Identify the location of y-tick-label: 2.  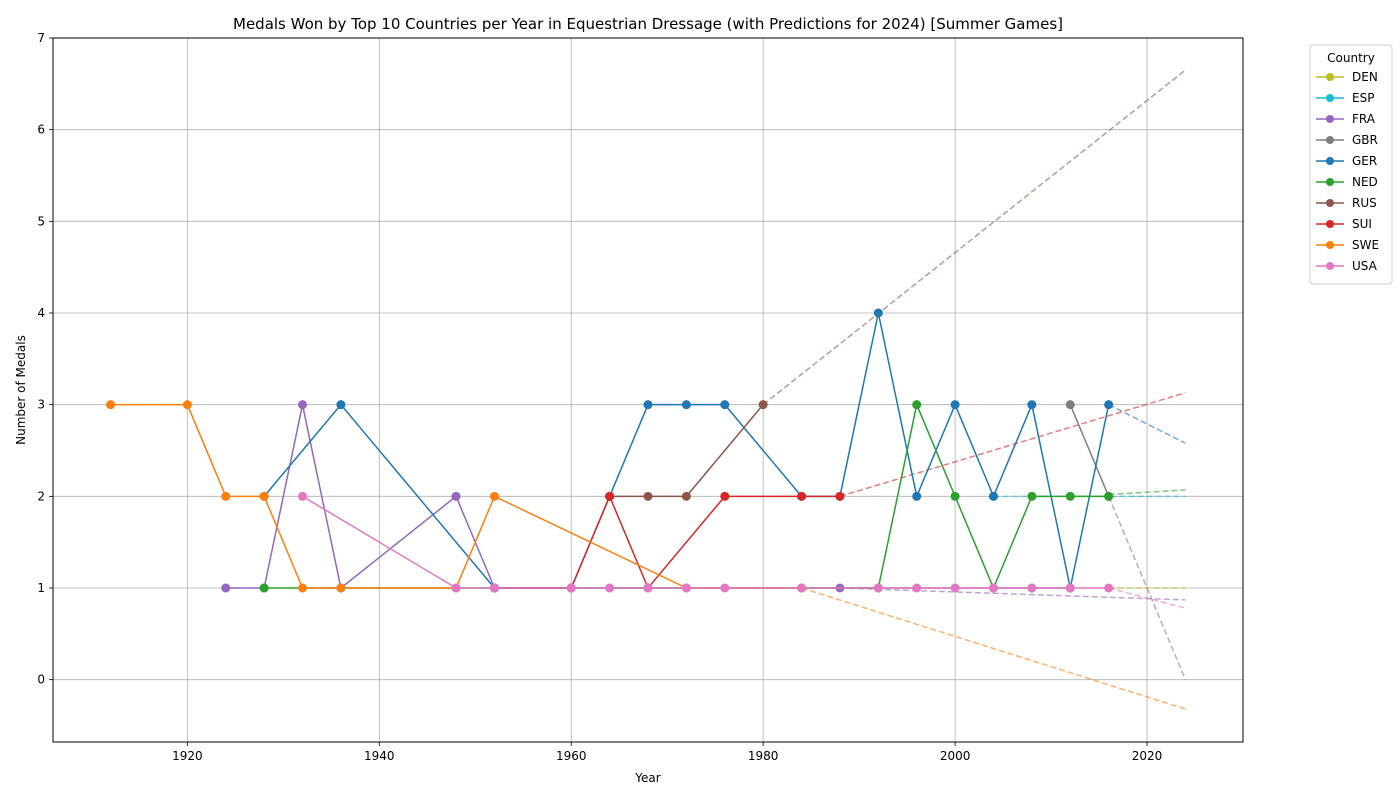
(41, 496).